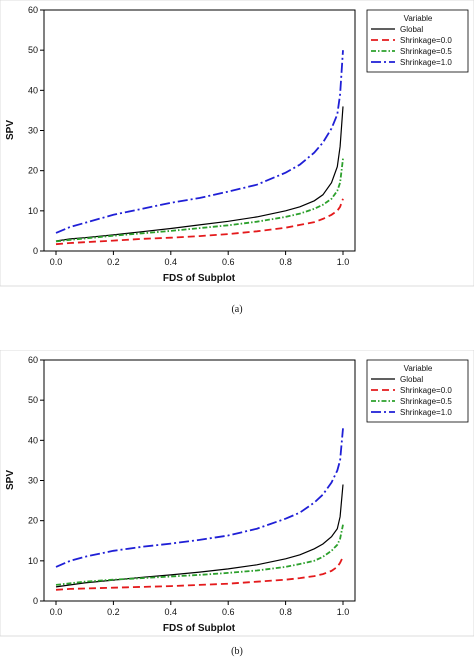 This screenshot has width=474, height=660. Describe the element at coordinates (237, 651) in the screenshot. I see `caption: (b)` at that location.